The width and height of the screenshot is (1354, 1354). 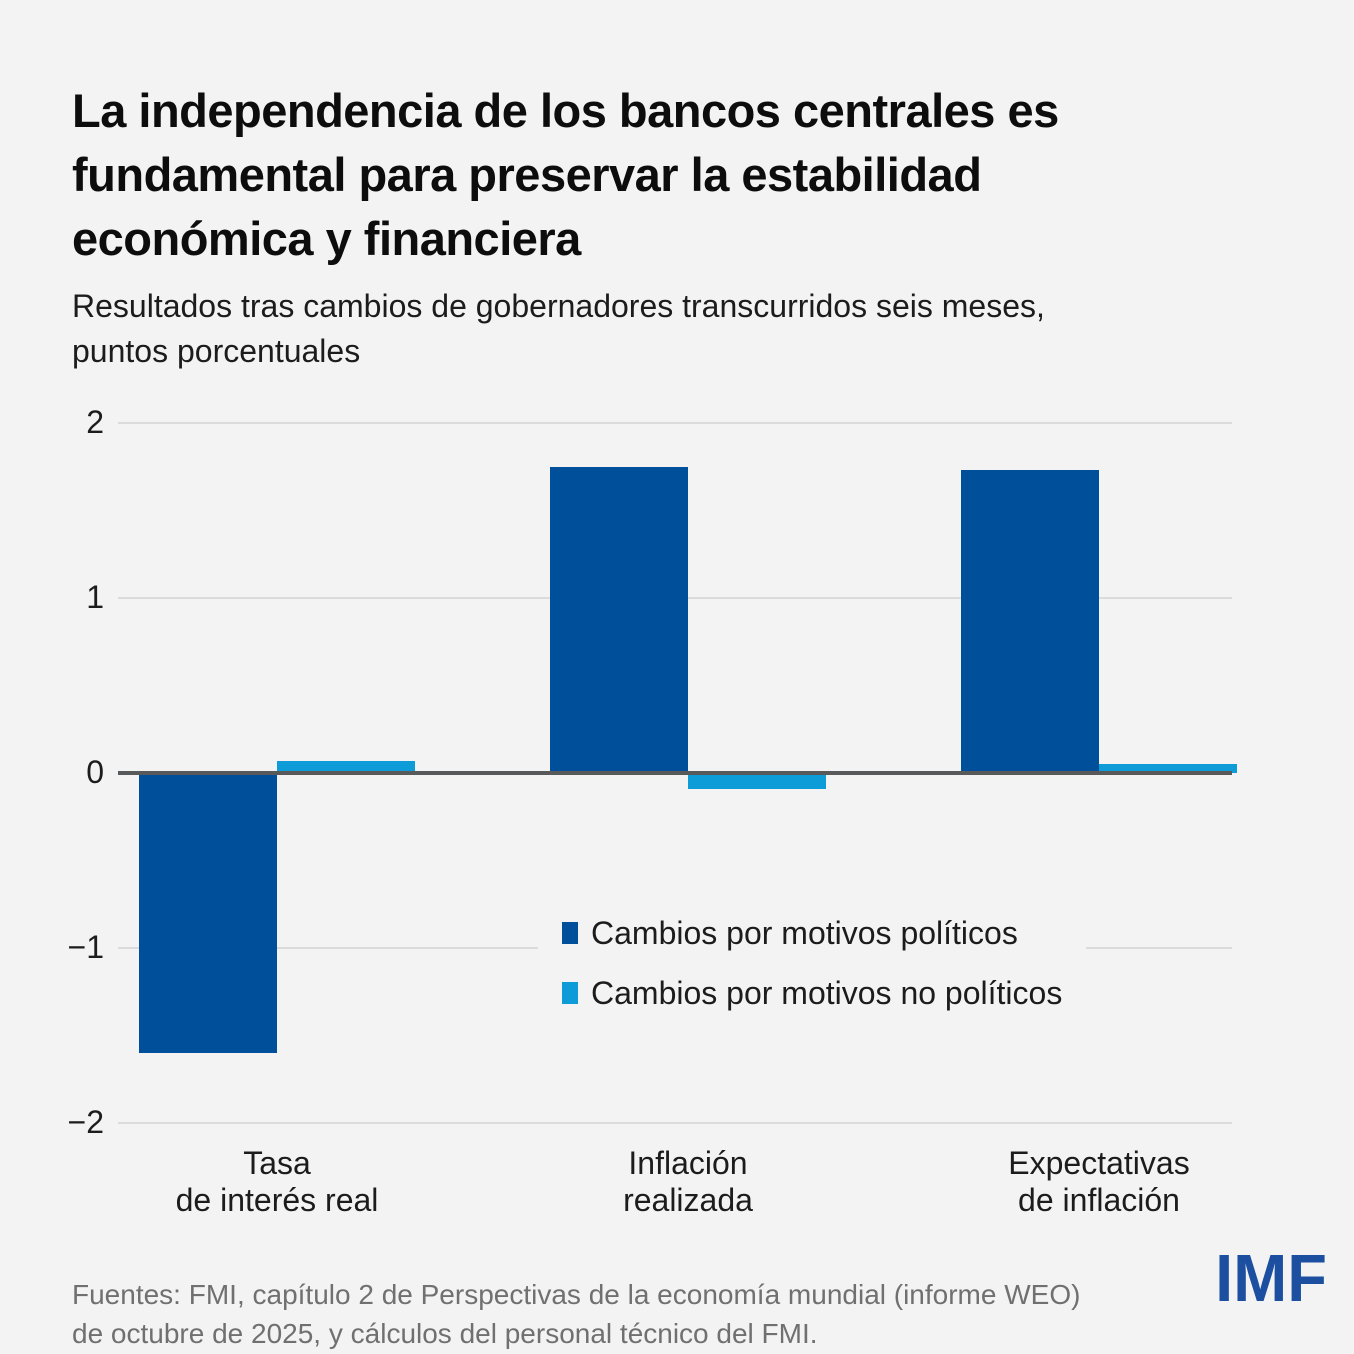 What do you see at coordinates (688, 1181) in the screenshot?
I see `x-category-label-1: Inflación realizada` at bounding box center [688, 1181].